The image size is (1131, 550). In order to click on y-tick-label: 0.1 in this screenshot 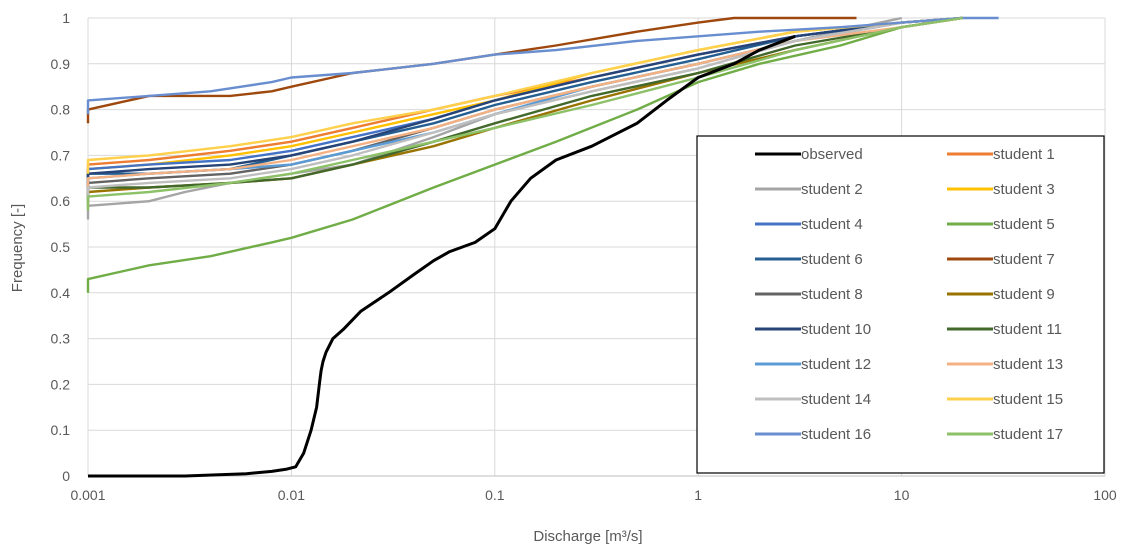, I will do `click(61, 430)`.